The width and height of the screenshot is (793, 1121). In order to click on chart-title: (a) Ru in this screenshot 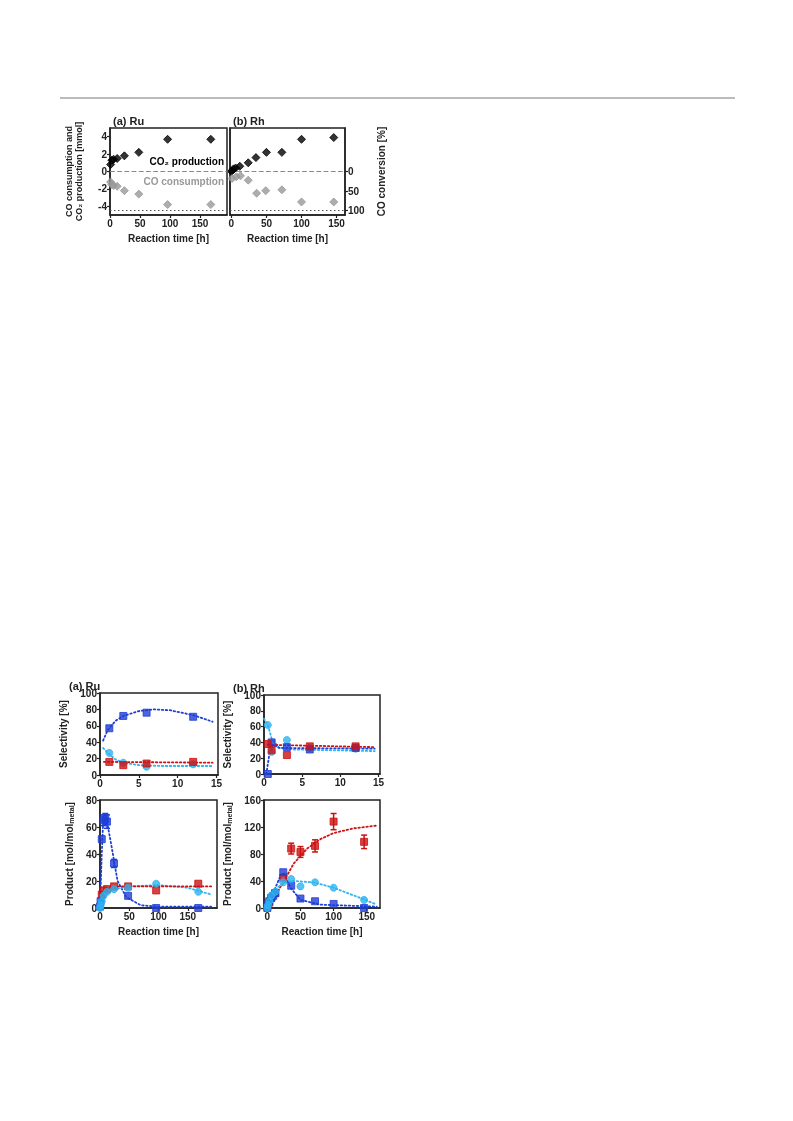, I will do `click(129, 120)`.